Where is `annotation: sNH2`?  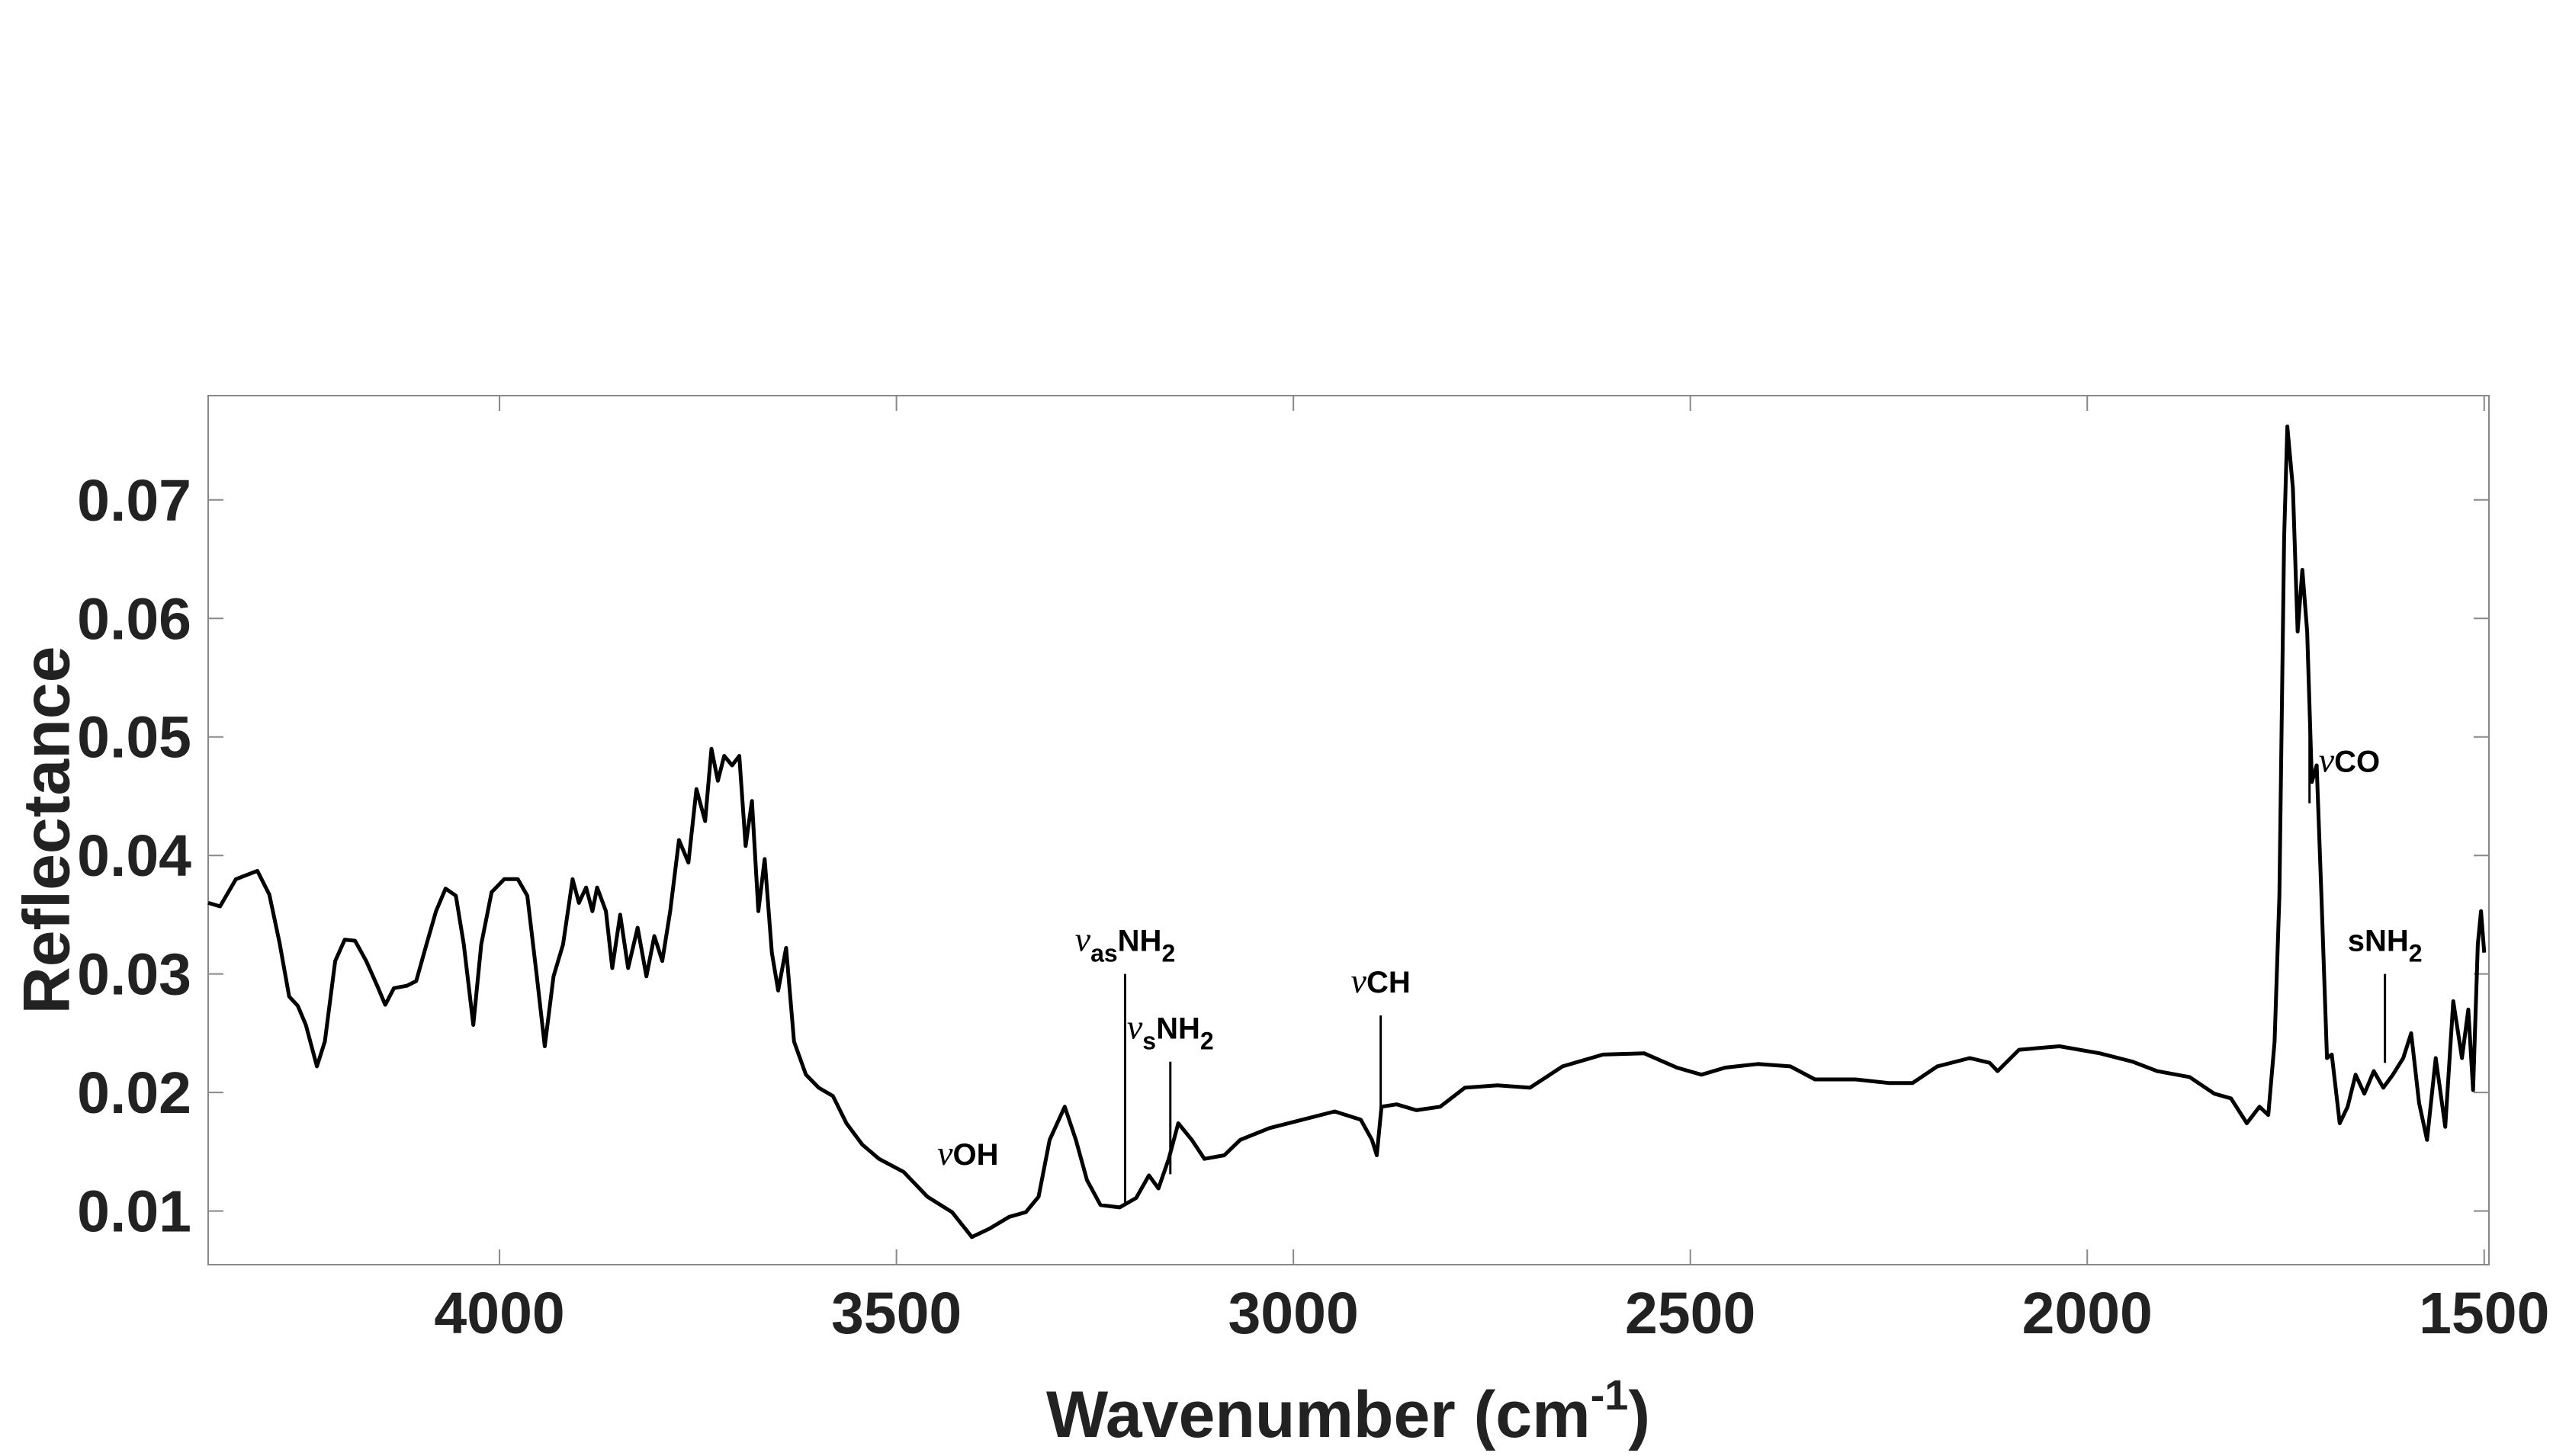
annotation: sNH2 is located at coordinates (2385, 946).